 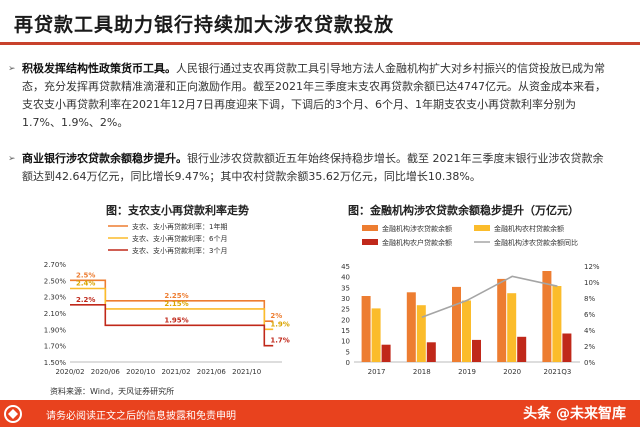 I want to click on legend-label: 金融机构涉农贷款余额, so click(x=417, y=228).